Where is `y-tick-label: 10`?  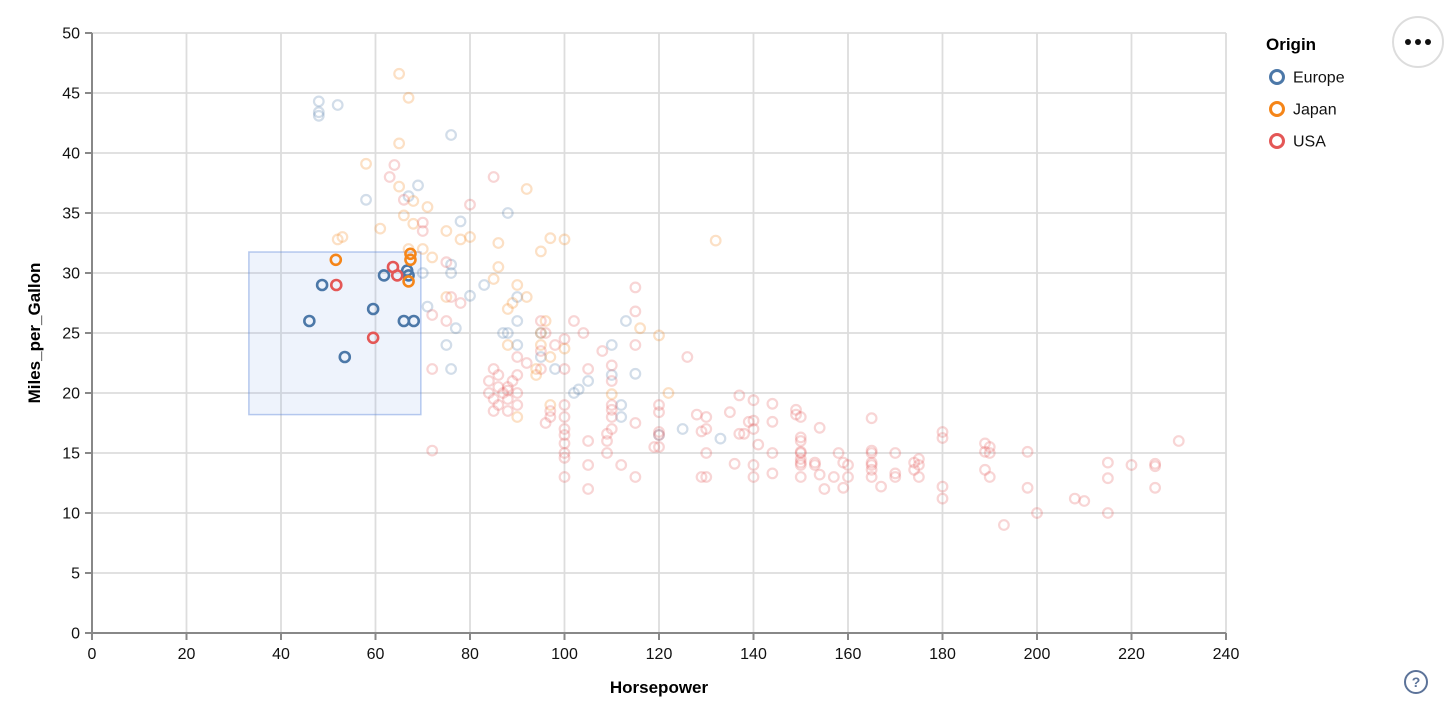
y-tick-label: 10 is located at coordinates (71, 514).